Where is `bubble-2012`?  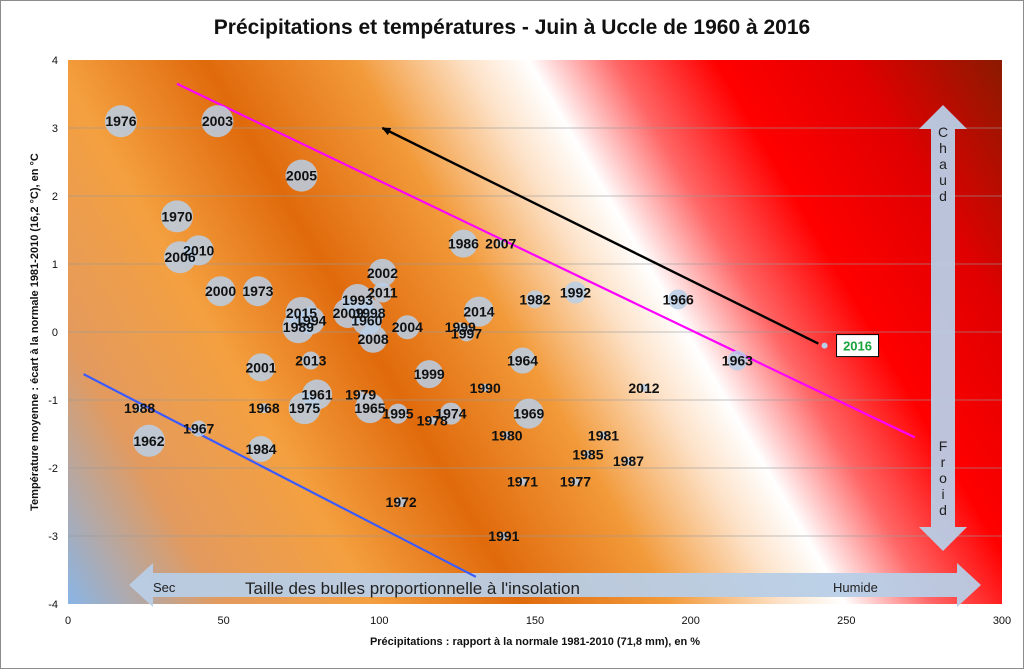
bubble-2012 is located at coordinates (643, 387).